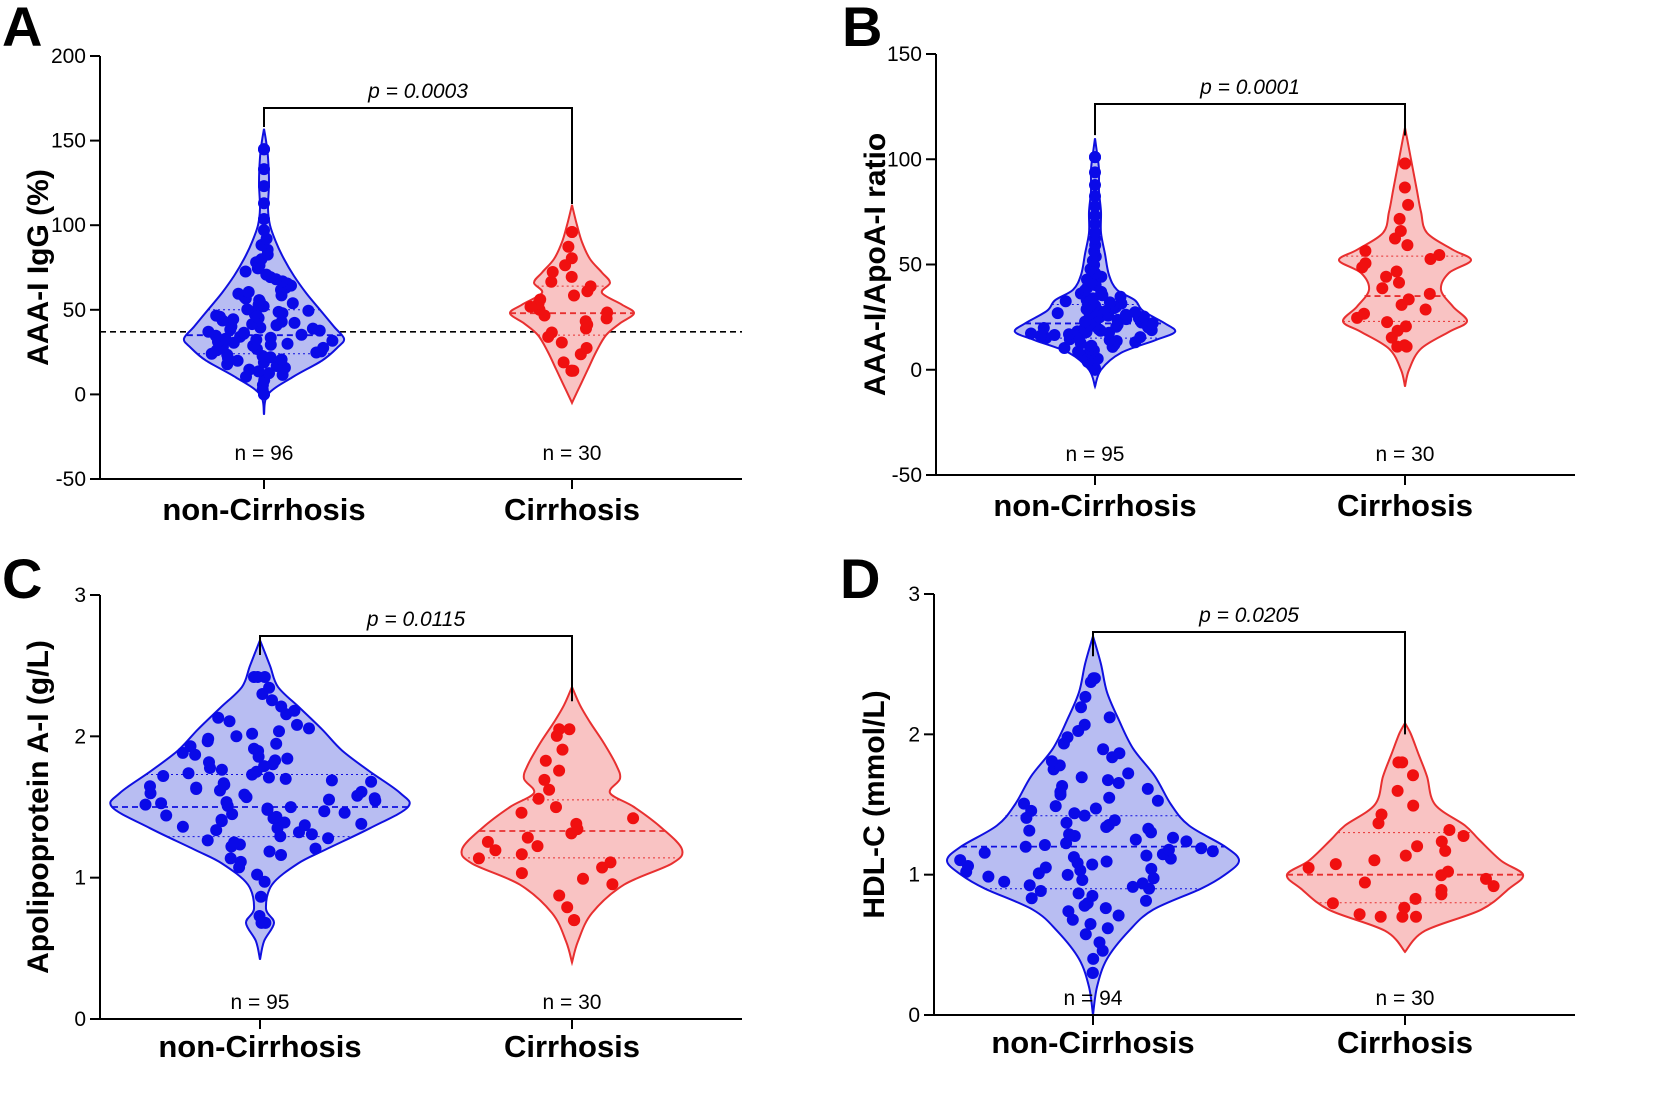  Describe the element at coordinates (68, 56) in the screenshot. I see `y-tick-label: 200` at that location.